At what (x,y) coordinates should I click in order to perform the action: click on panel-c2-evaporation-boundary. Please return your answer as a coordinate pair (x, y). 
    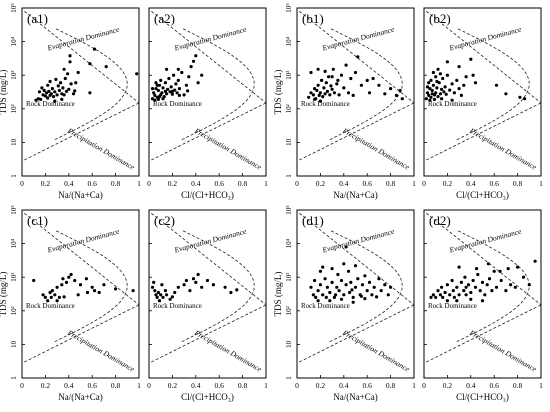
    Looking at the image, I should click on (209, 259).